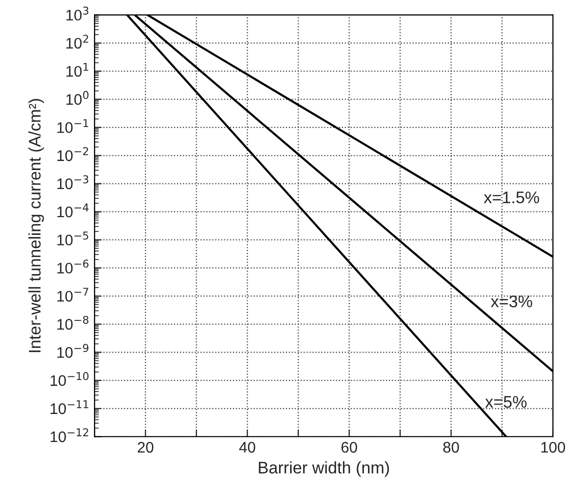 The height and width of the screenshot is (499, 573). What do you see at coordinates (72, 323) in the screenshot?
I see `y-tick-label: 10$^{−8}$` at bounding box center [72, 323].